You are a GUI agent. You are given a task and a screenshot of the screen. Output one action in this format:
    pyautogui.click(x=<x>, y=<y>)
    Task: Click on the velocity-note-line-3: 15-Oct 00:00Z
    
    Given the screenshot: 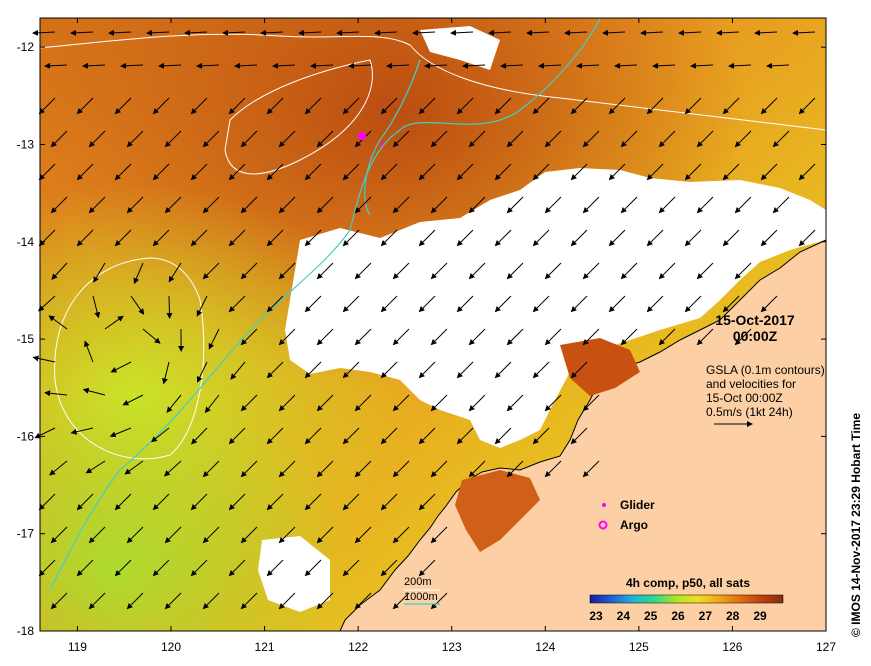 What is the action you would take?
    pyautogui.click(x=744, y=398)
    